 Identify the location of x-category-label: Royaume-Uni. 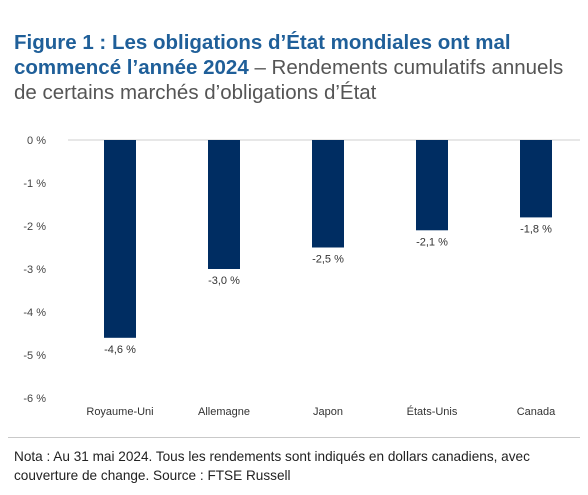
(119, 412).